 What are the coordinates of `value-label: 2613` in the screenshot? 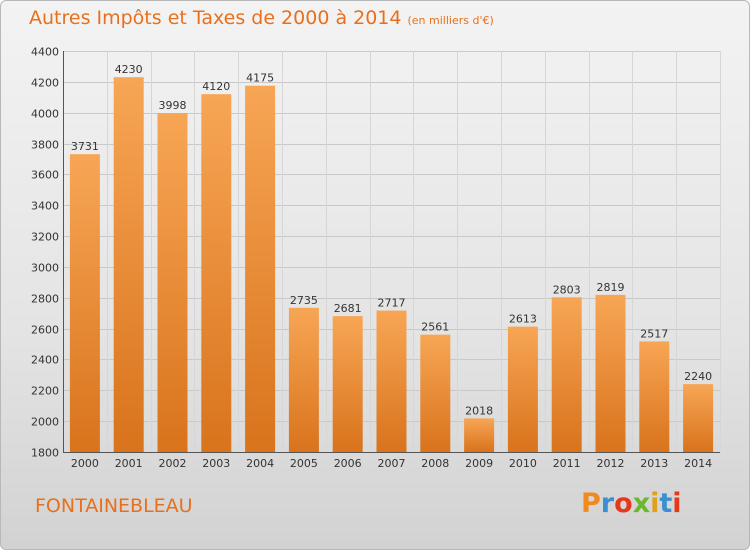 It's located at (523, 319).